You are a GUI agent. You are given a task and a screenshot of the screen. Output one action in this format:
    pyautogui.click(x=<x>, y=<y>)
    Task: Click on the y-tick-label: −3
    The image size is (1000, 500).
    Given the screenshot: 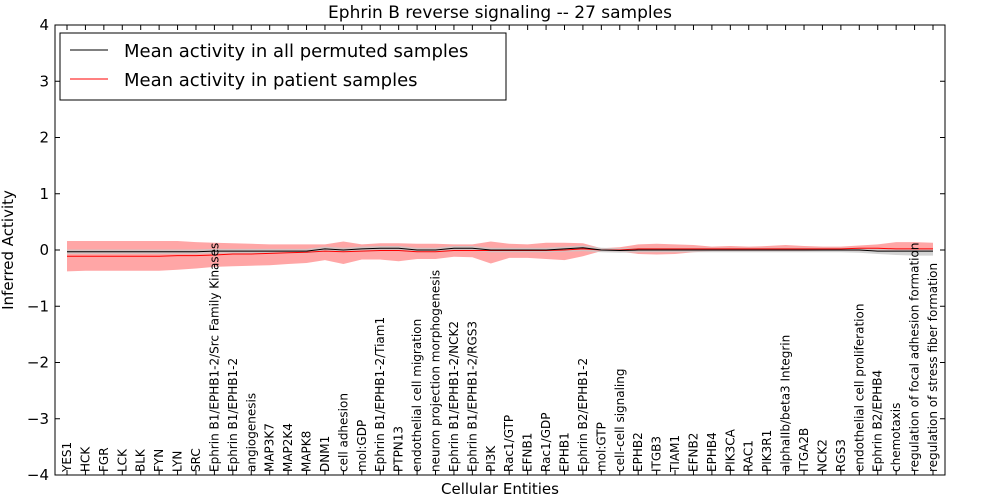 What is the action you would take?
    pyautogui.click(x=38, y=419)
    